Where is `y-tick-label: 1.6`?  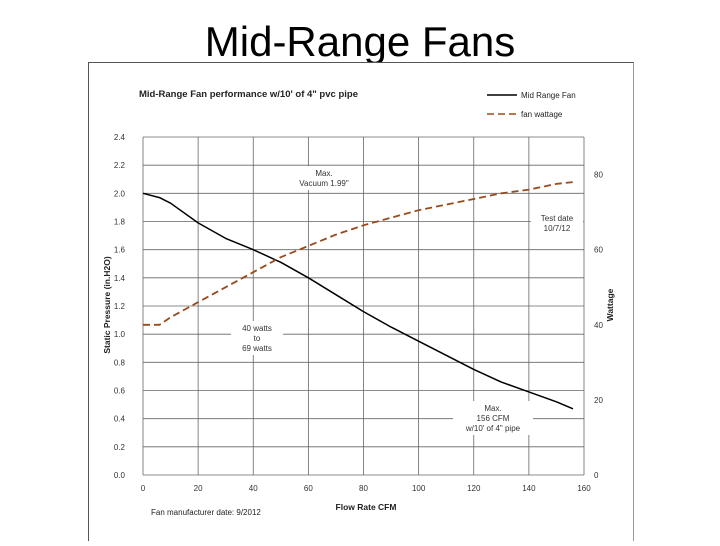
y-tick-label: 1.6 is located at coordinates (120, 250).